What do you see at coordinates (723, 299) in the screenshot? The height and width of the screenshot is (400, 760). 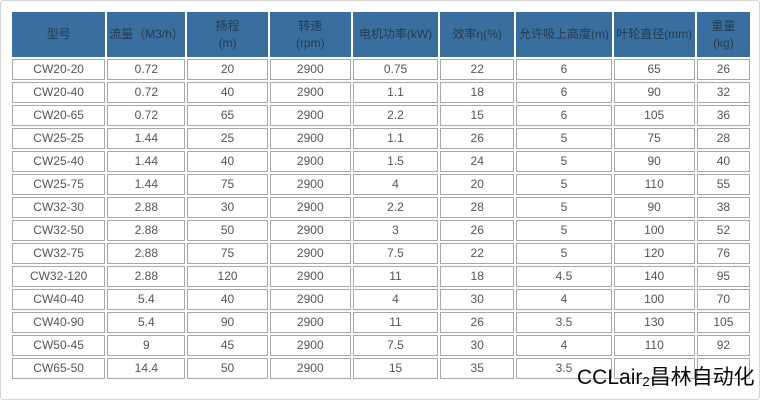 I see `table-cell-weight: 70` at bounding box center [723, 299].